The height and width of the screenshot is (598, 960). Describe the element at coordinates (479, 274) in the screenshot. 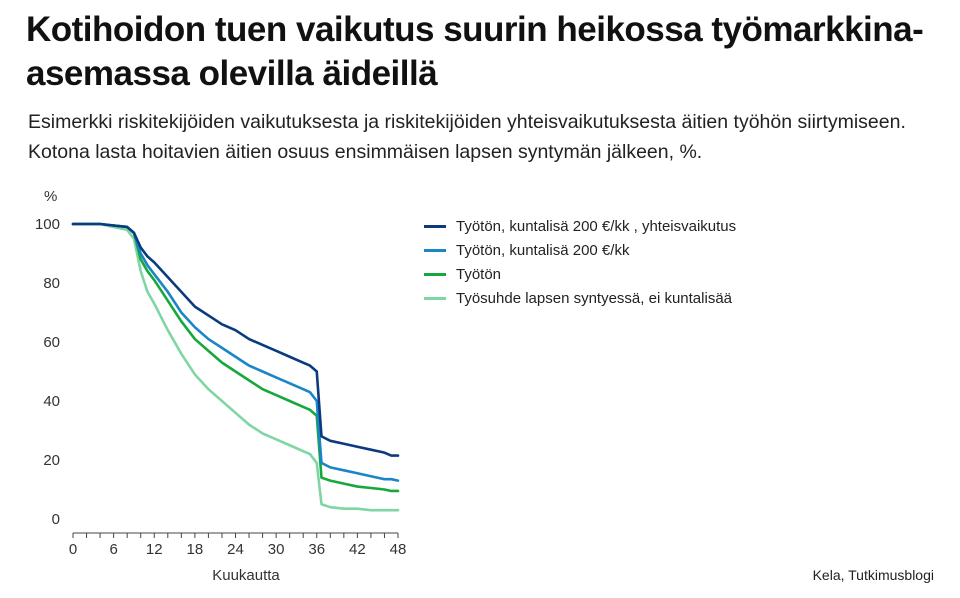

I see `legend-label: Työtön` at that location.